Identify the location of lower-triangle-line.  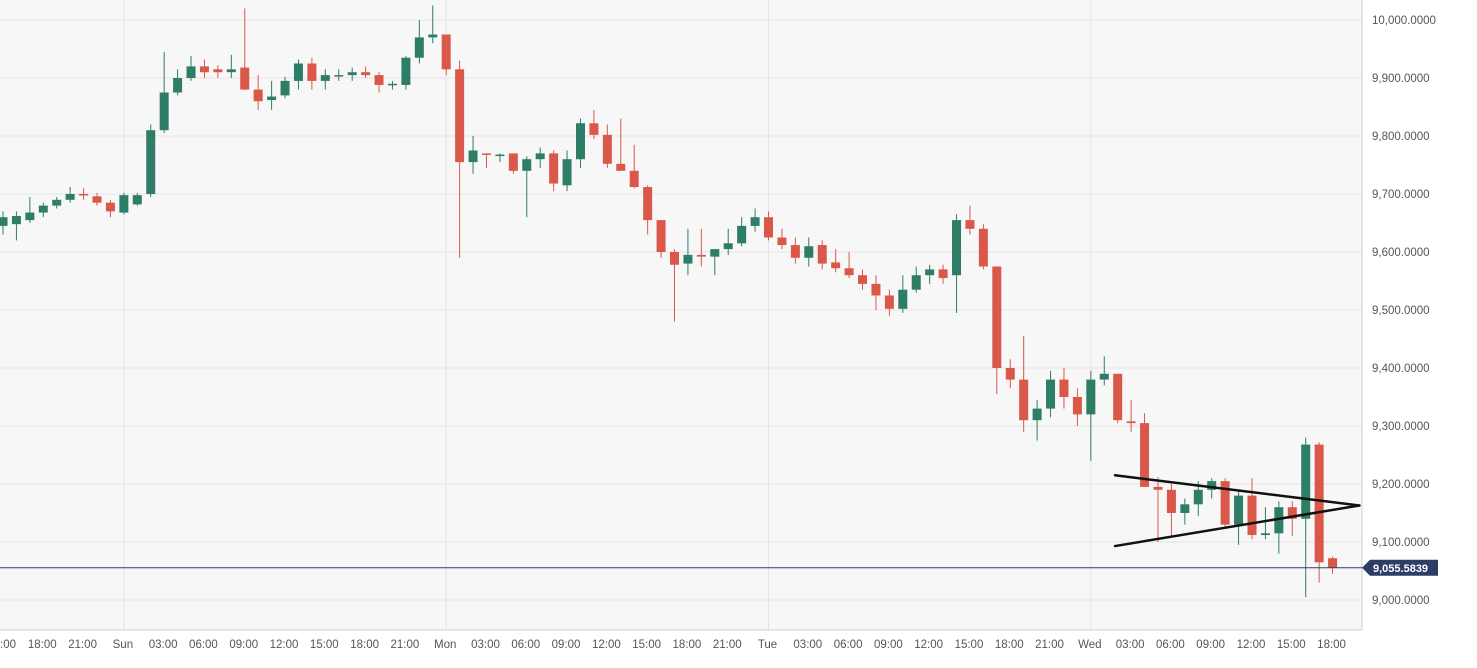
(1237, 526).